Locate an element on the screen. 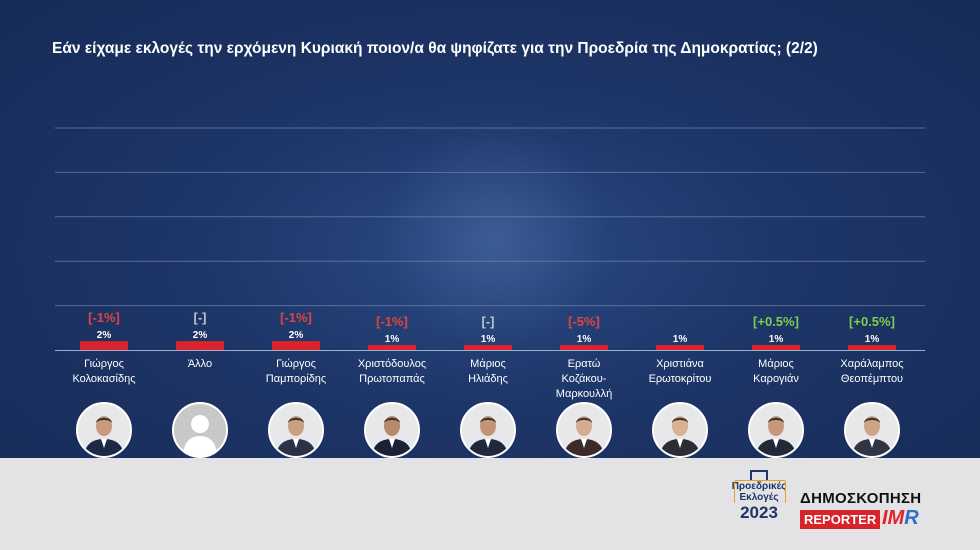 The image size is (980, 550). x-tick-label: Άλλο is located at coordinates (200, 364).